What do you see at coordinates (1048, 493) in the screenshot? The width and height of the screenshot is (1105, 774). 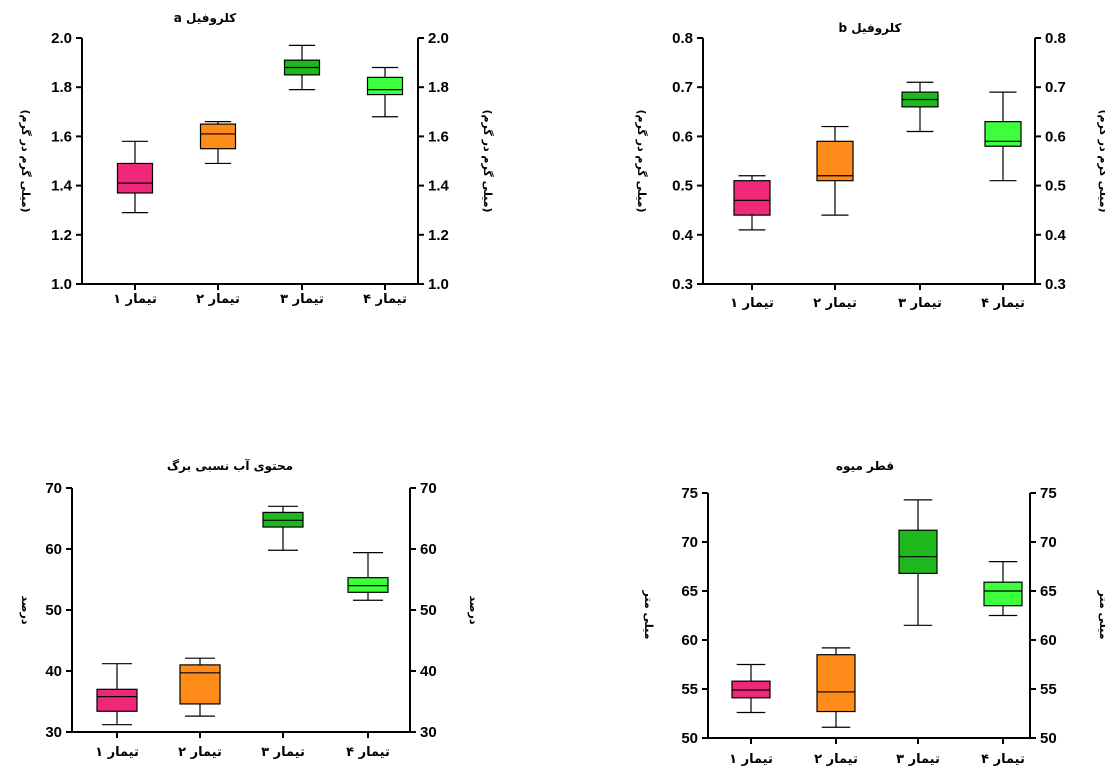 I see `y-tick-label-right: 75` at bounding box center [1048, 493].